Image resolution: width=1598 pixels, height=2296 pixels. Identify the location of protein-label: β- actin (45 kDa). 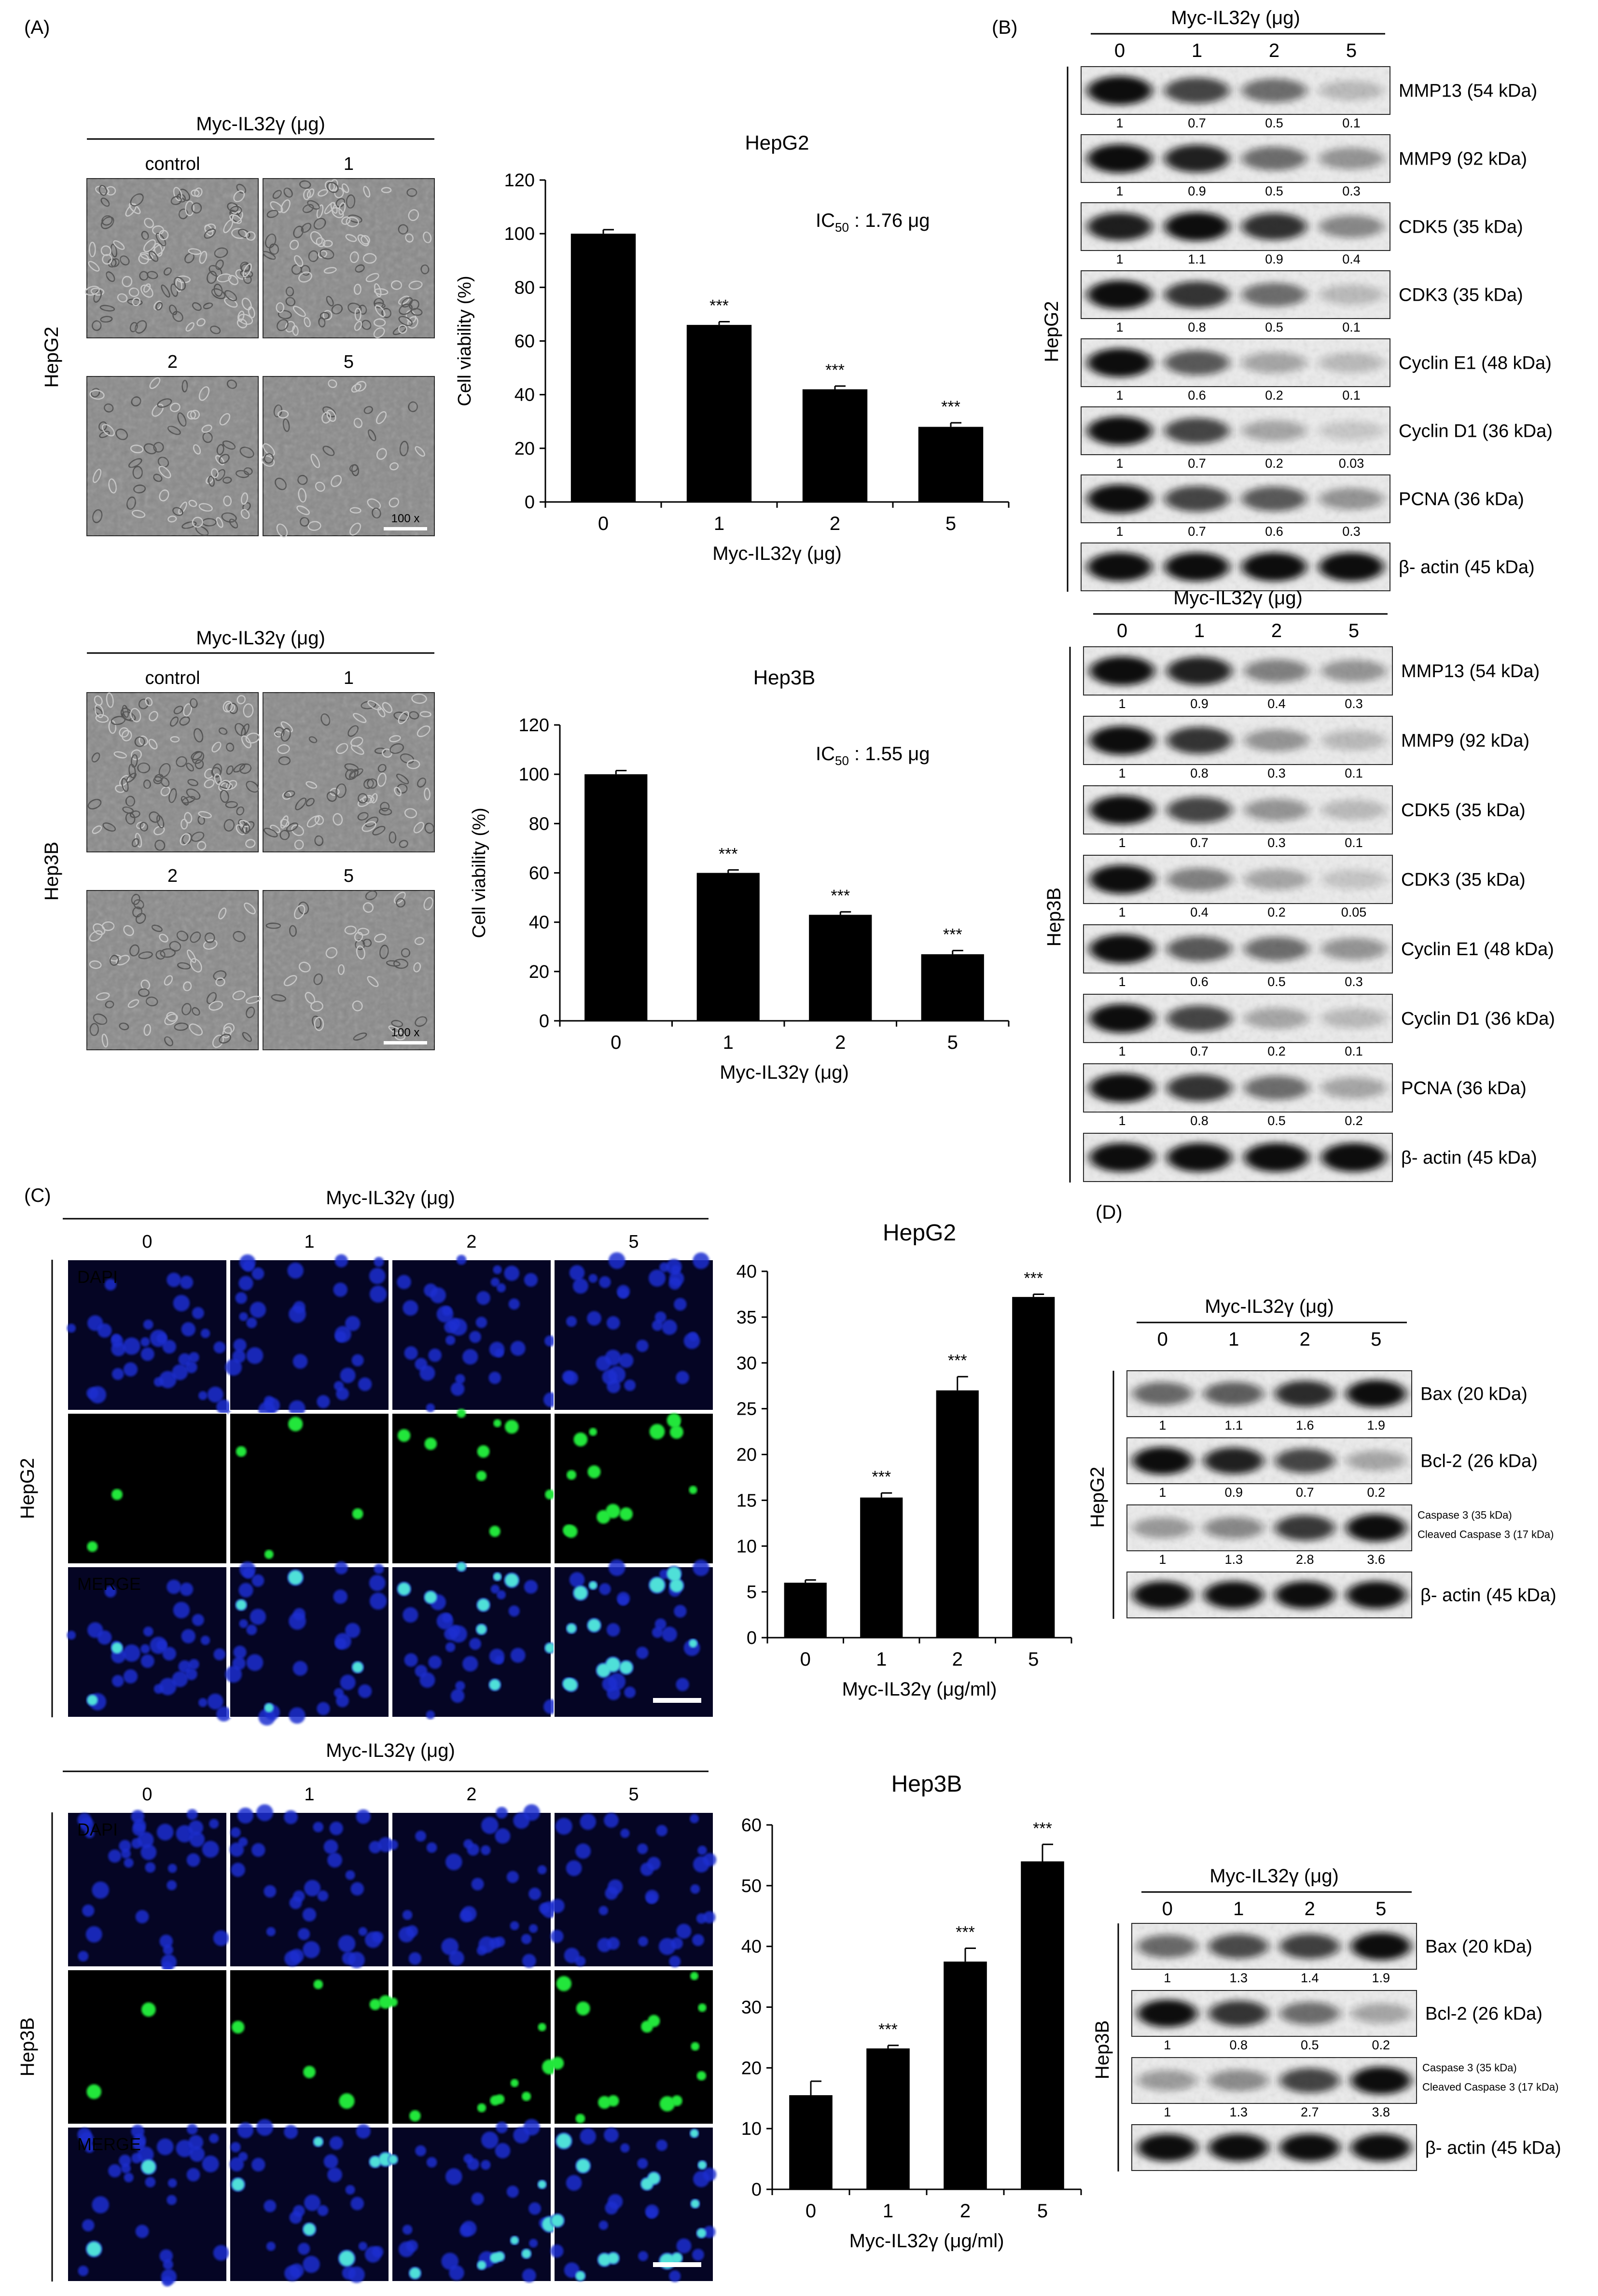
(1469, 1158).